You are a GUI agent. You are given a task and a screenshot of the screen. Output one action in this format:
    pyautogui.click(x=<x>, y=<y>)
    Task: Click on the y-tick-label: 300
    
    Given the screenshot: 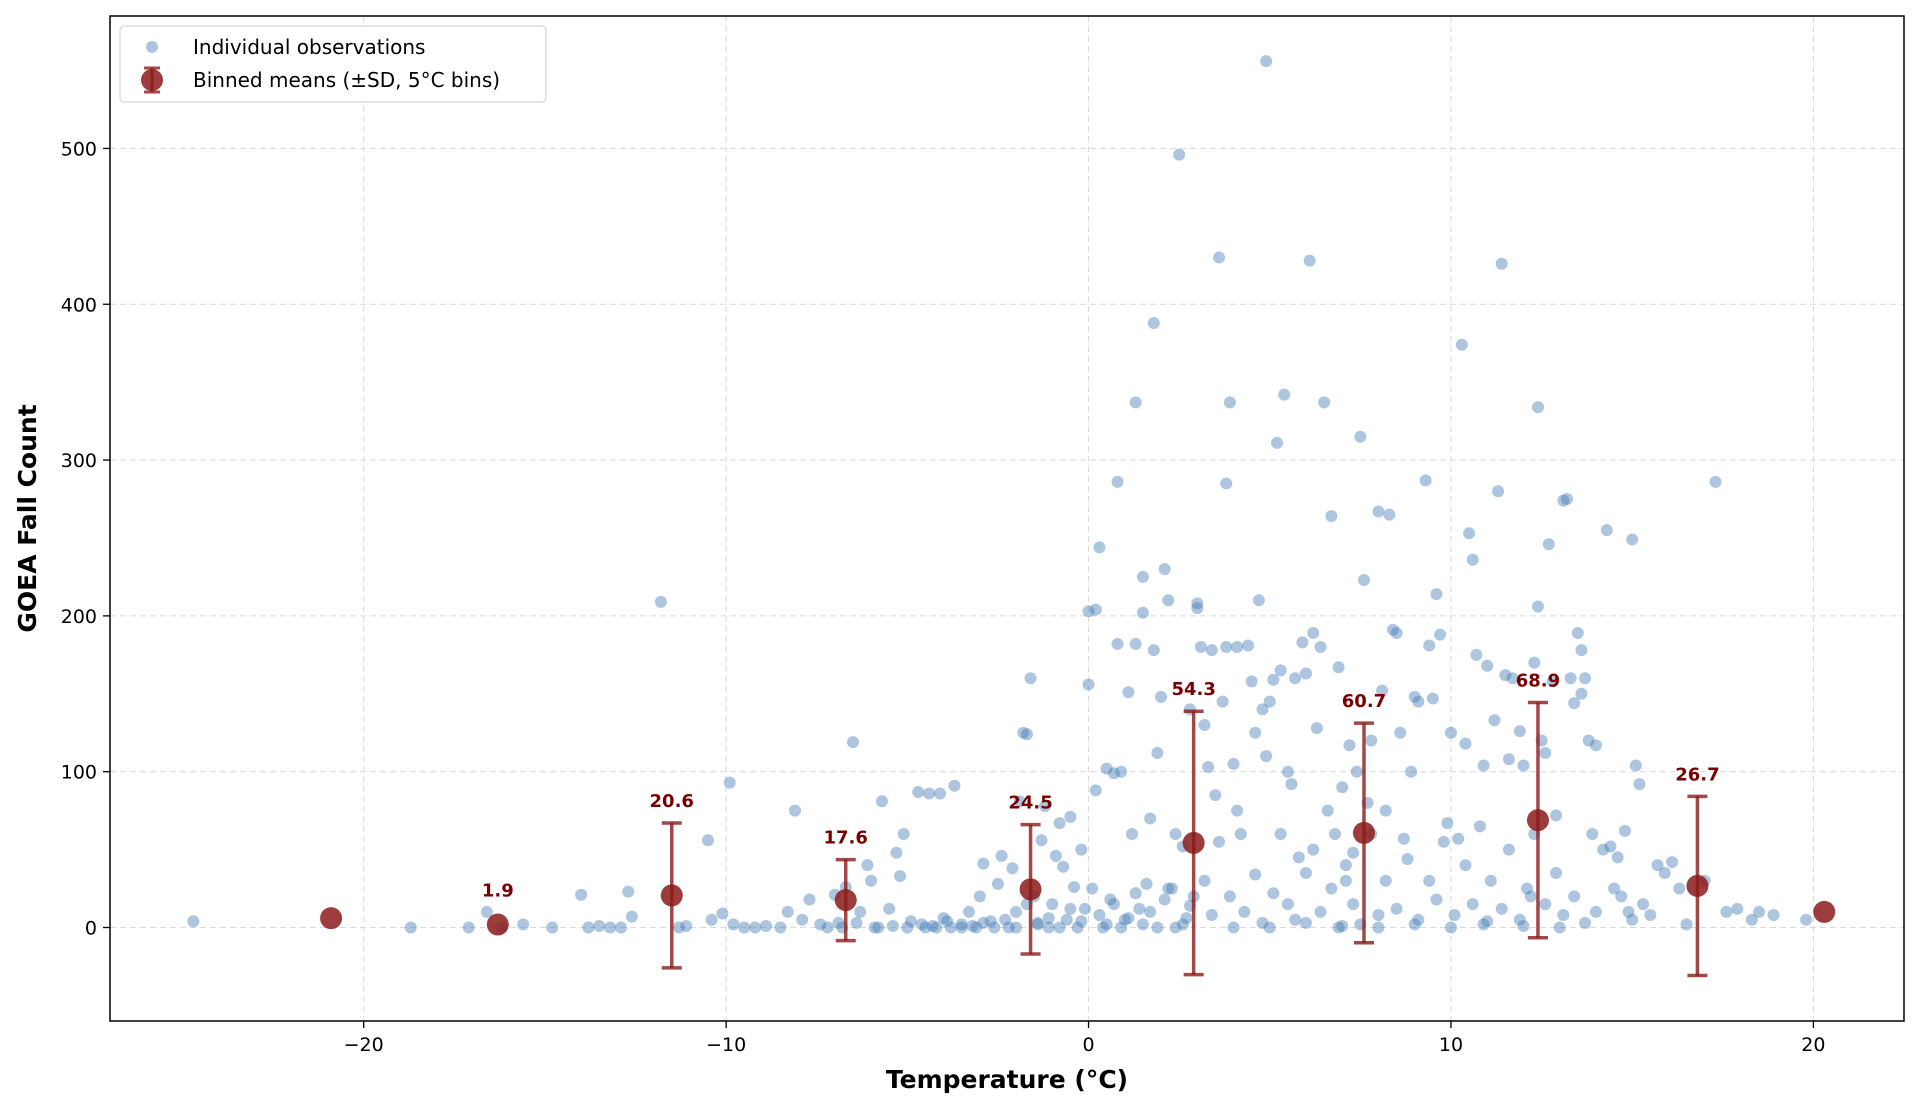 What is the action you would take?
    pyautogui.click(x=79, y=461)
    